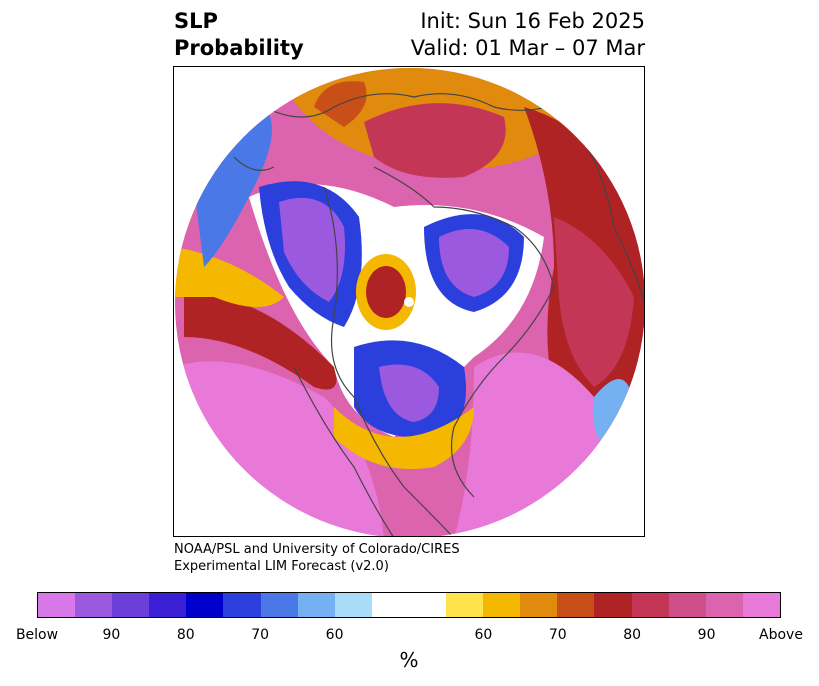  I want to click on below-core-north, so click(474, 263).